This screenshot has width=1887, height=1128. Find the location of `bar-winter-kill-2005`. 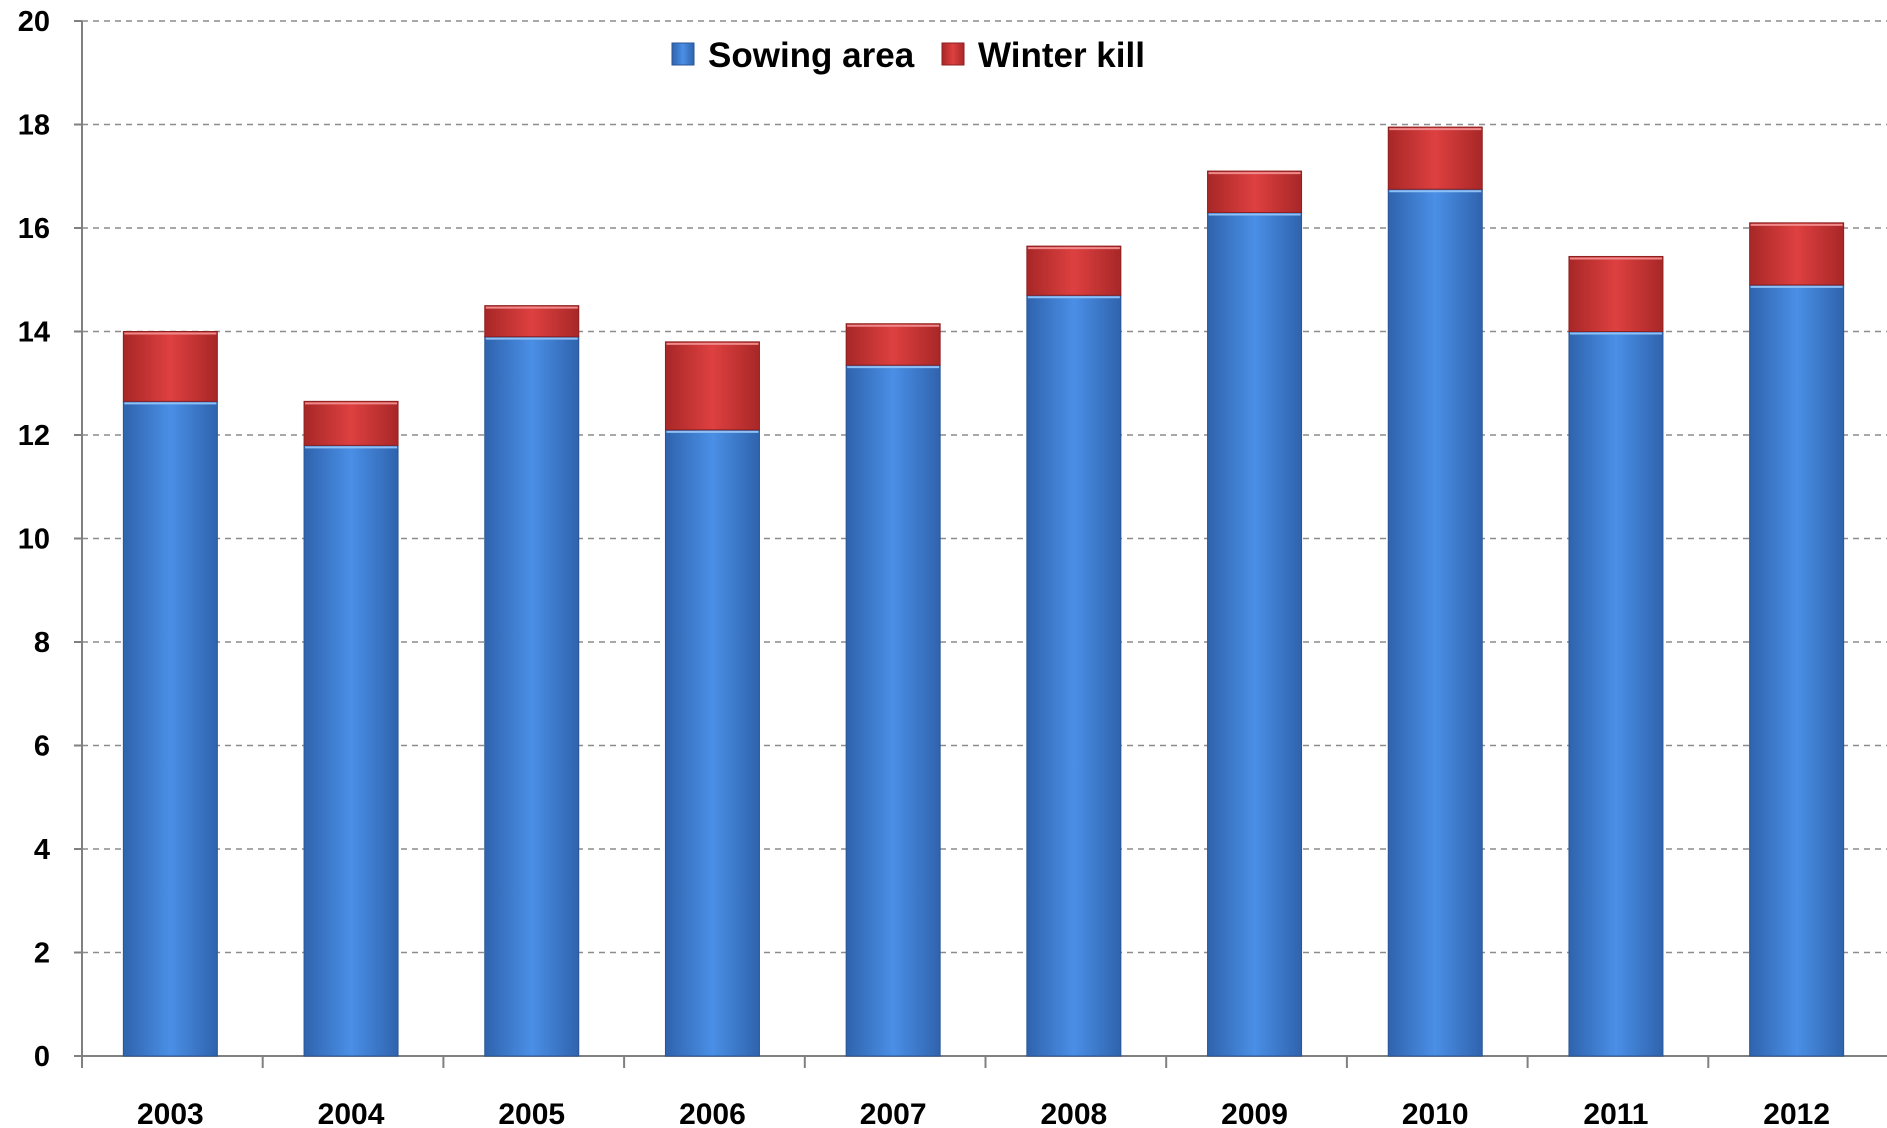

bar-winter-kill-2005 is located at coordinates (532, 321).